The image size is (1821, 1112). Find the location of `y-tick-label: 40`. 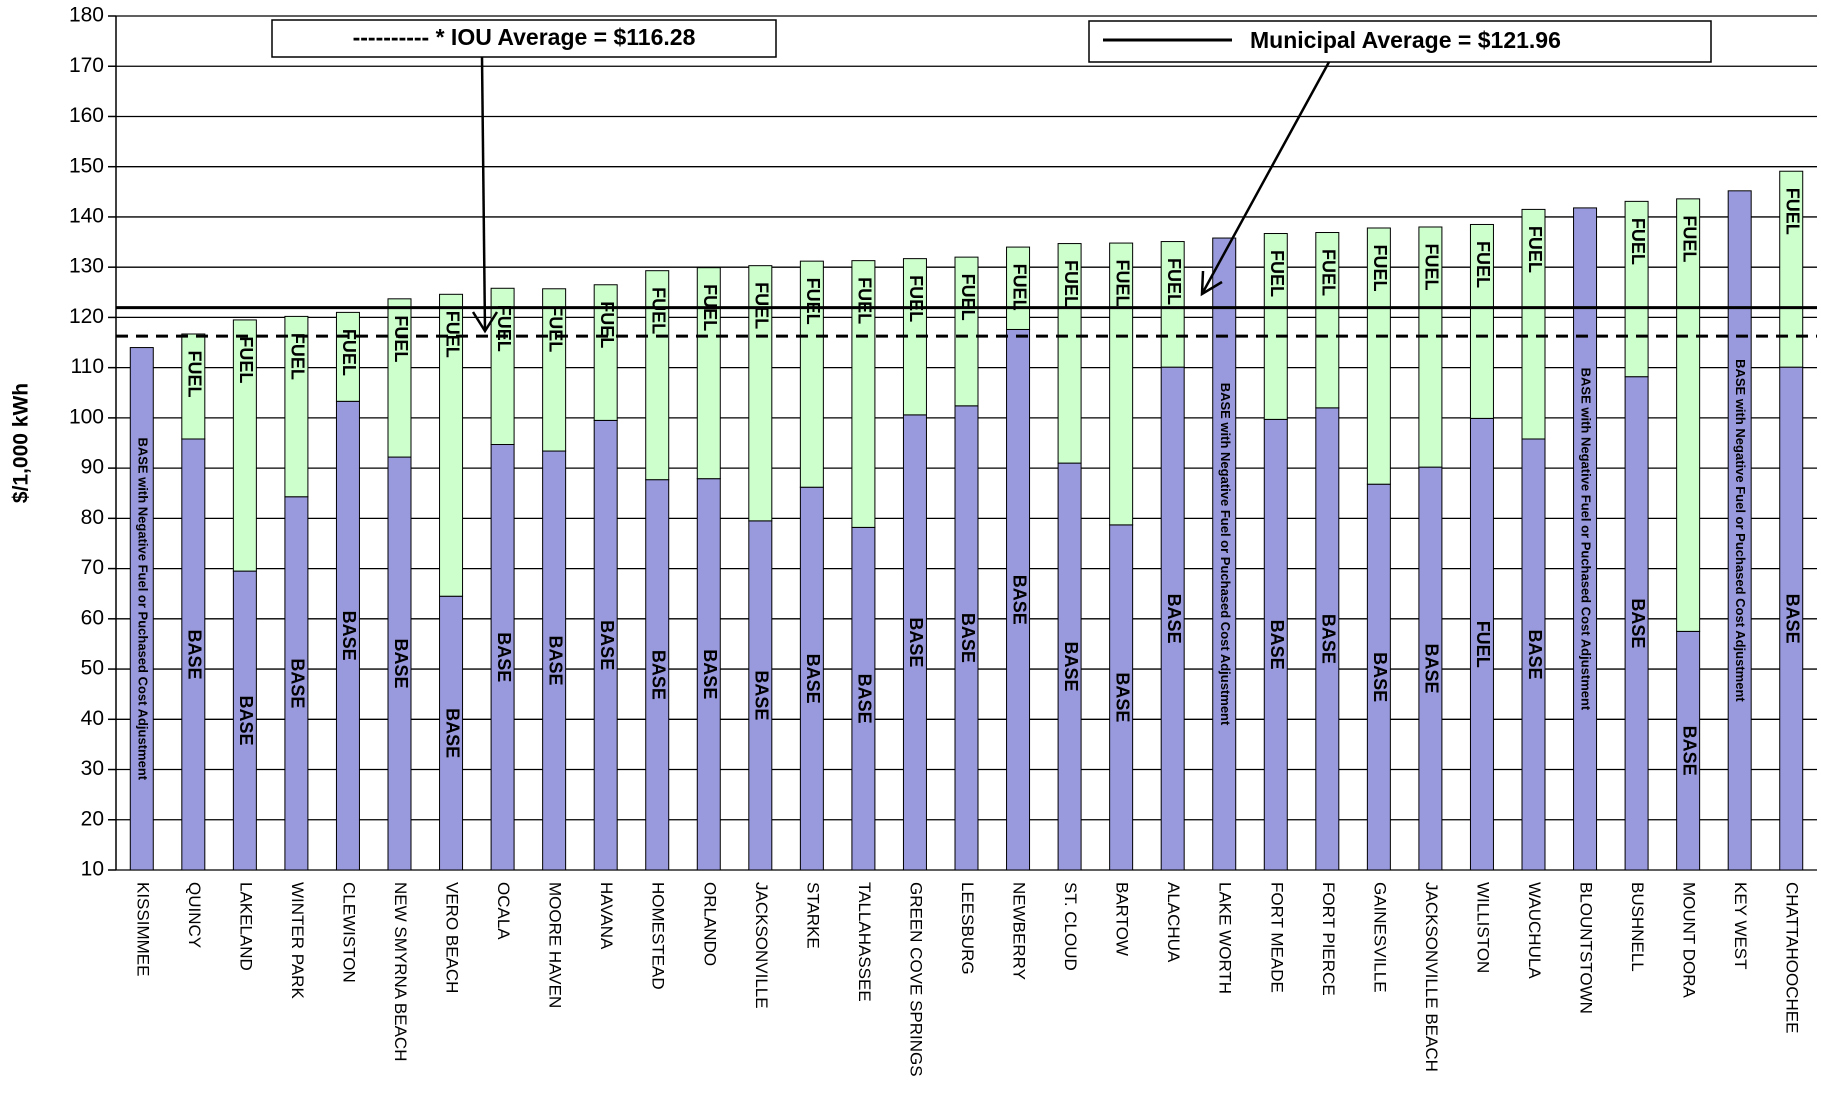

y-tick-label: 40 is located at coordinates (92, 718).